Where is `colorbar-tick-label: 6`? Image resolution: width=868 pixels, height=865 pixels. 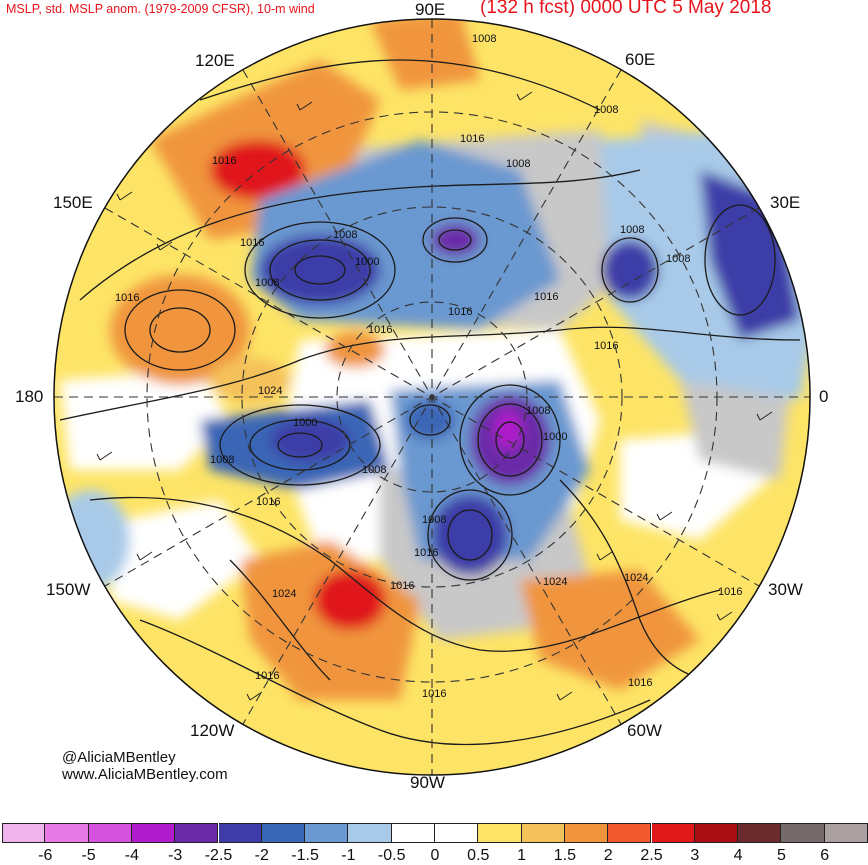 colorbar-tick-label: 6 is located at coordinates (825, 855).